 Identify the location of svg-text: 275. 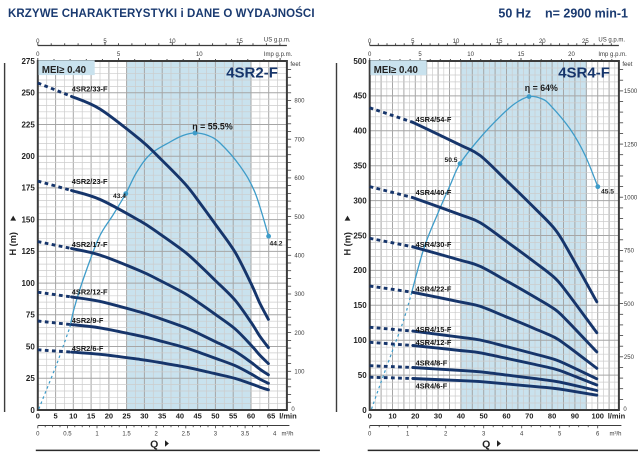
(28, 61).